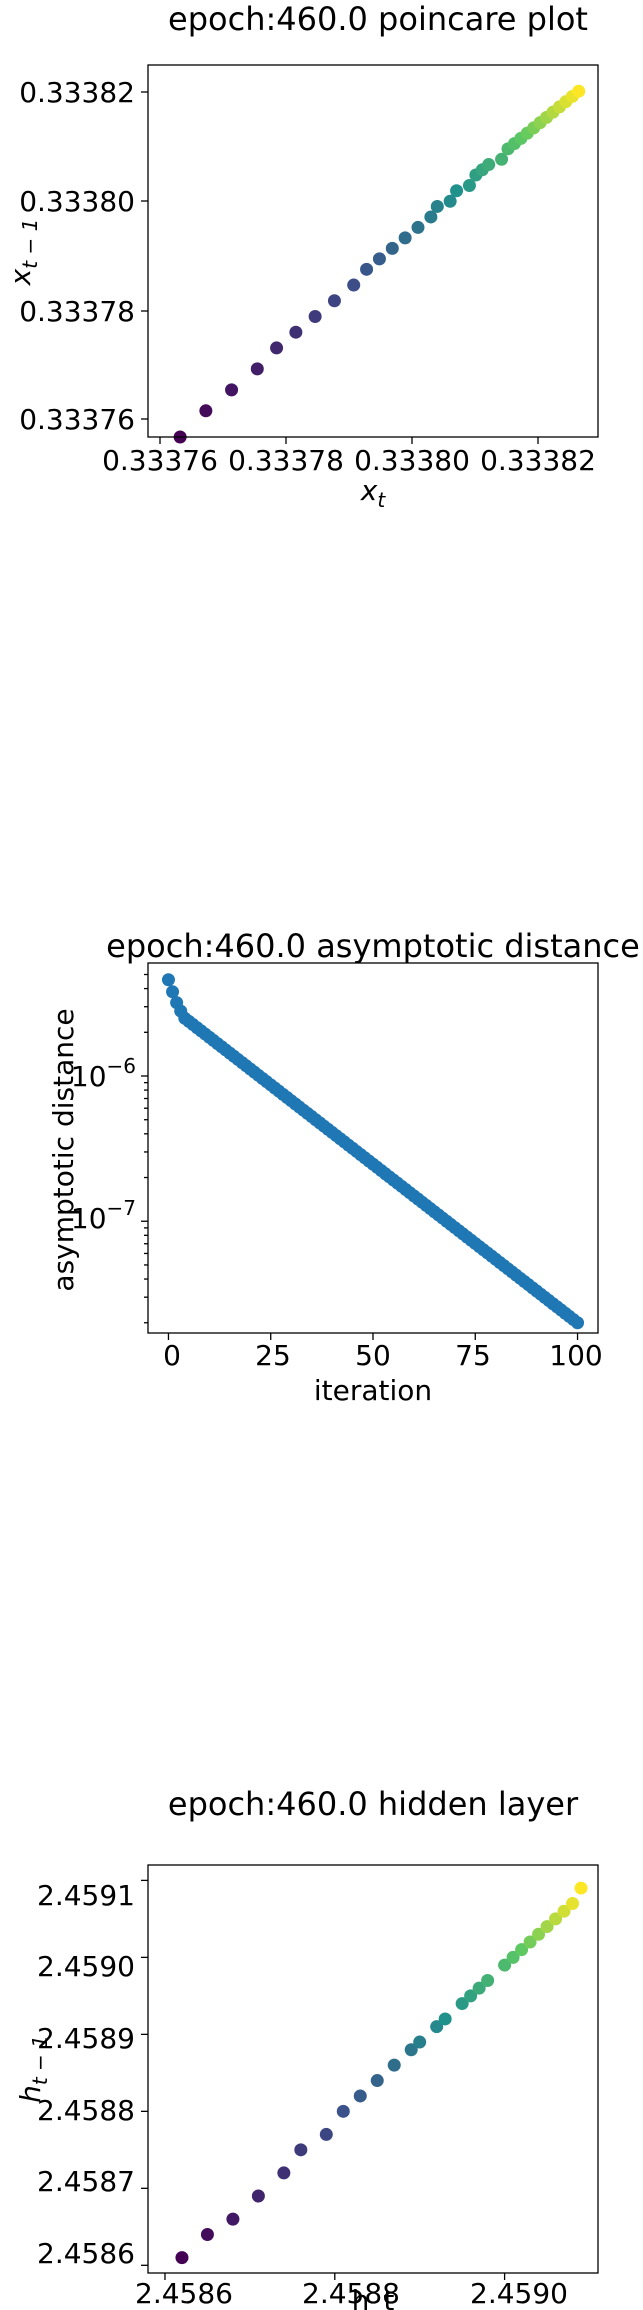 This screenshot has width=643, height=2310. Describe the element at coordinates (86, 1895) in the screenshot. I see `y-tick-label: 2.4591` at that location.